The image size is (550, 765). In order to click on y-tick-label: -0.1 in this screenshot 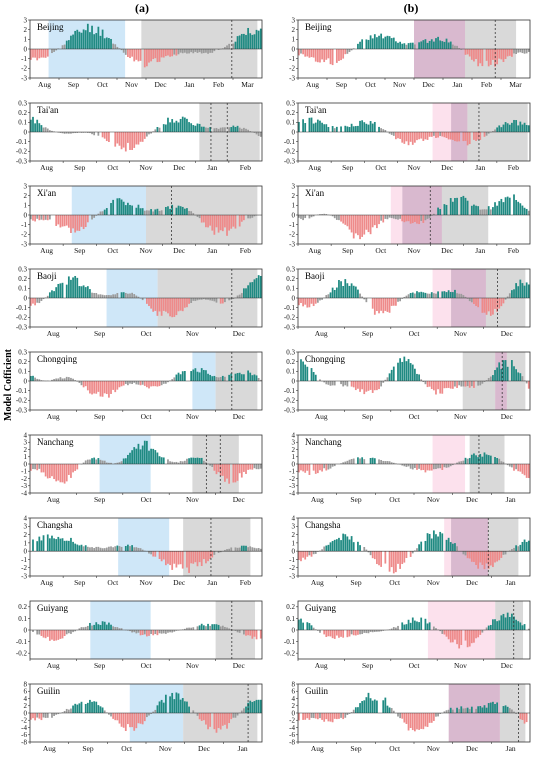, I will do `click(22, 308)`.